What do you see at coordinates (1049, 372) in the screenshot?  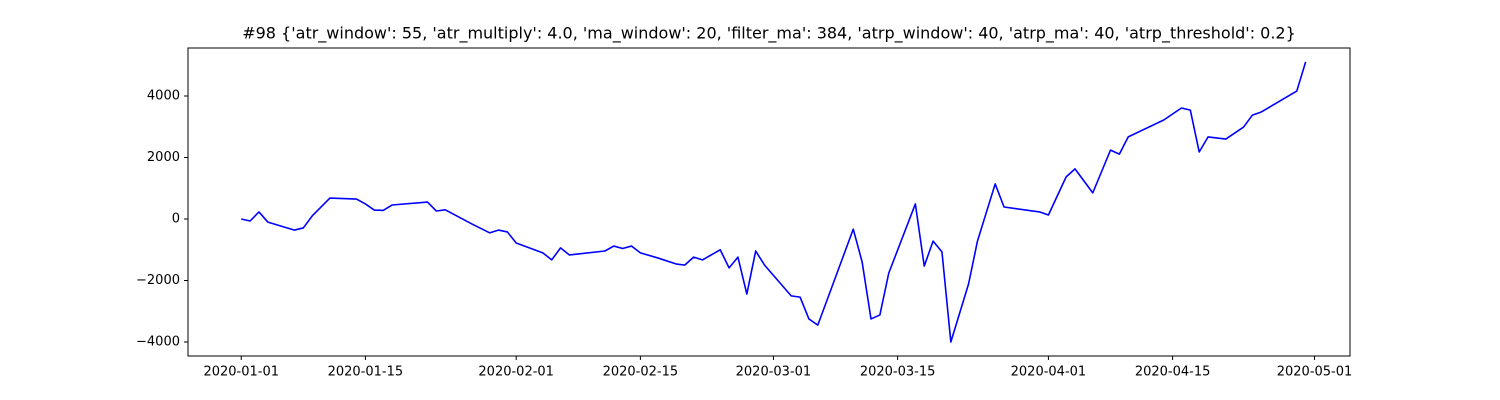 I see `x-tick-label: 2020-04-01` at bounding box center [1049, 372].